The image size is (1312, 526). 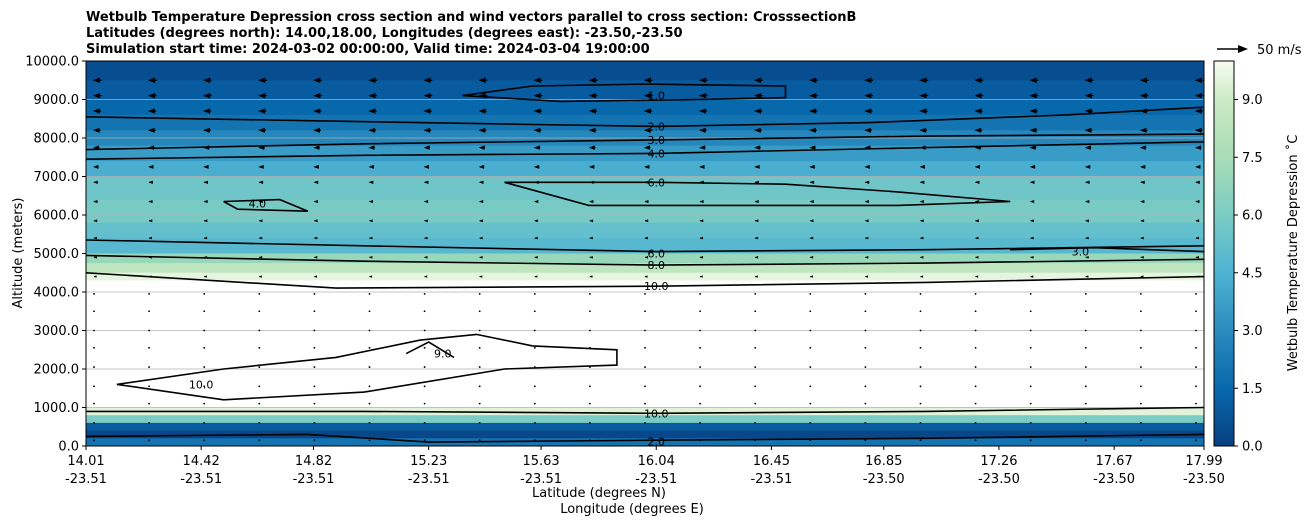 What do you see at coordinates (883, 461) in the screenshot?
I see `x-tick-label-lat: 16.85` at bounding box center [883, 461].